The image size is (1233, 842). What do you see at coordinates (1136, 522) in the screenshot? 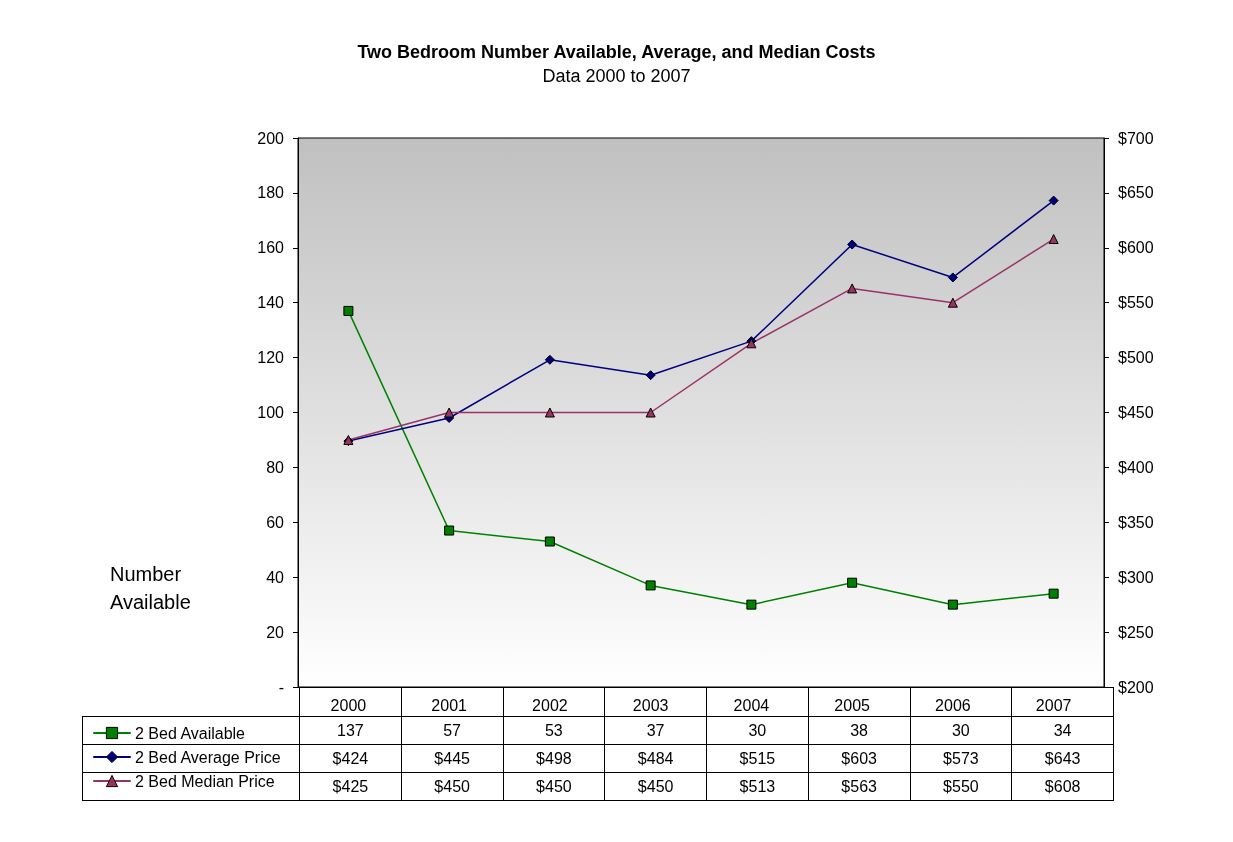
I see `y2-tick-label: $350` at bounding box center [1136, 522].